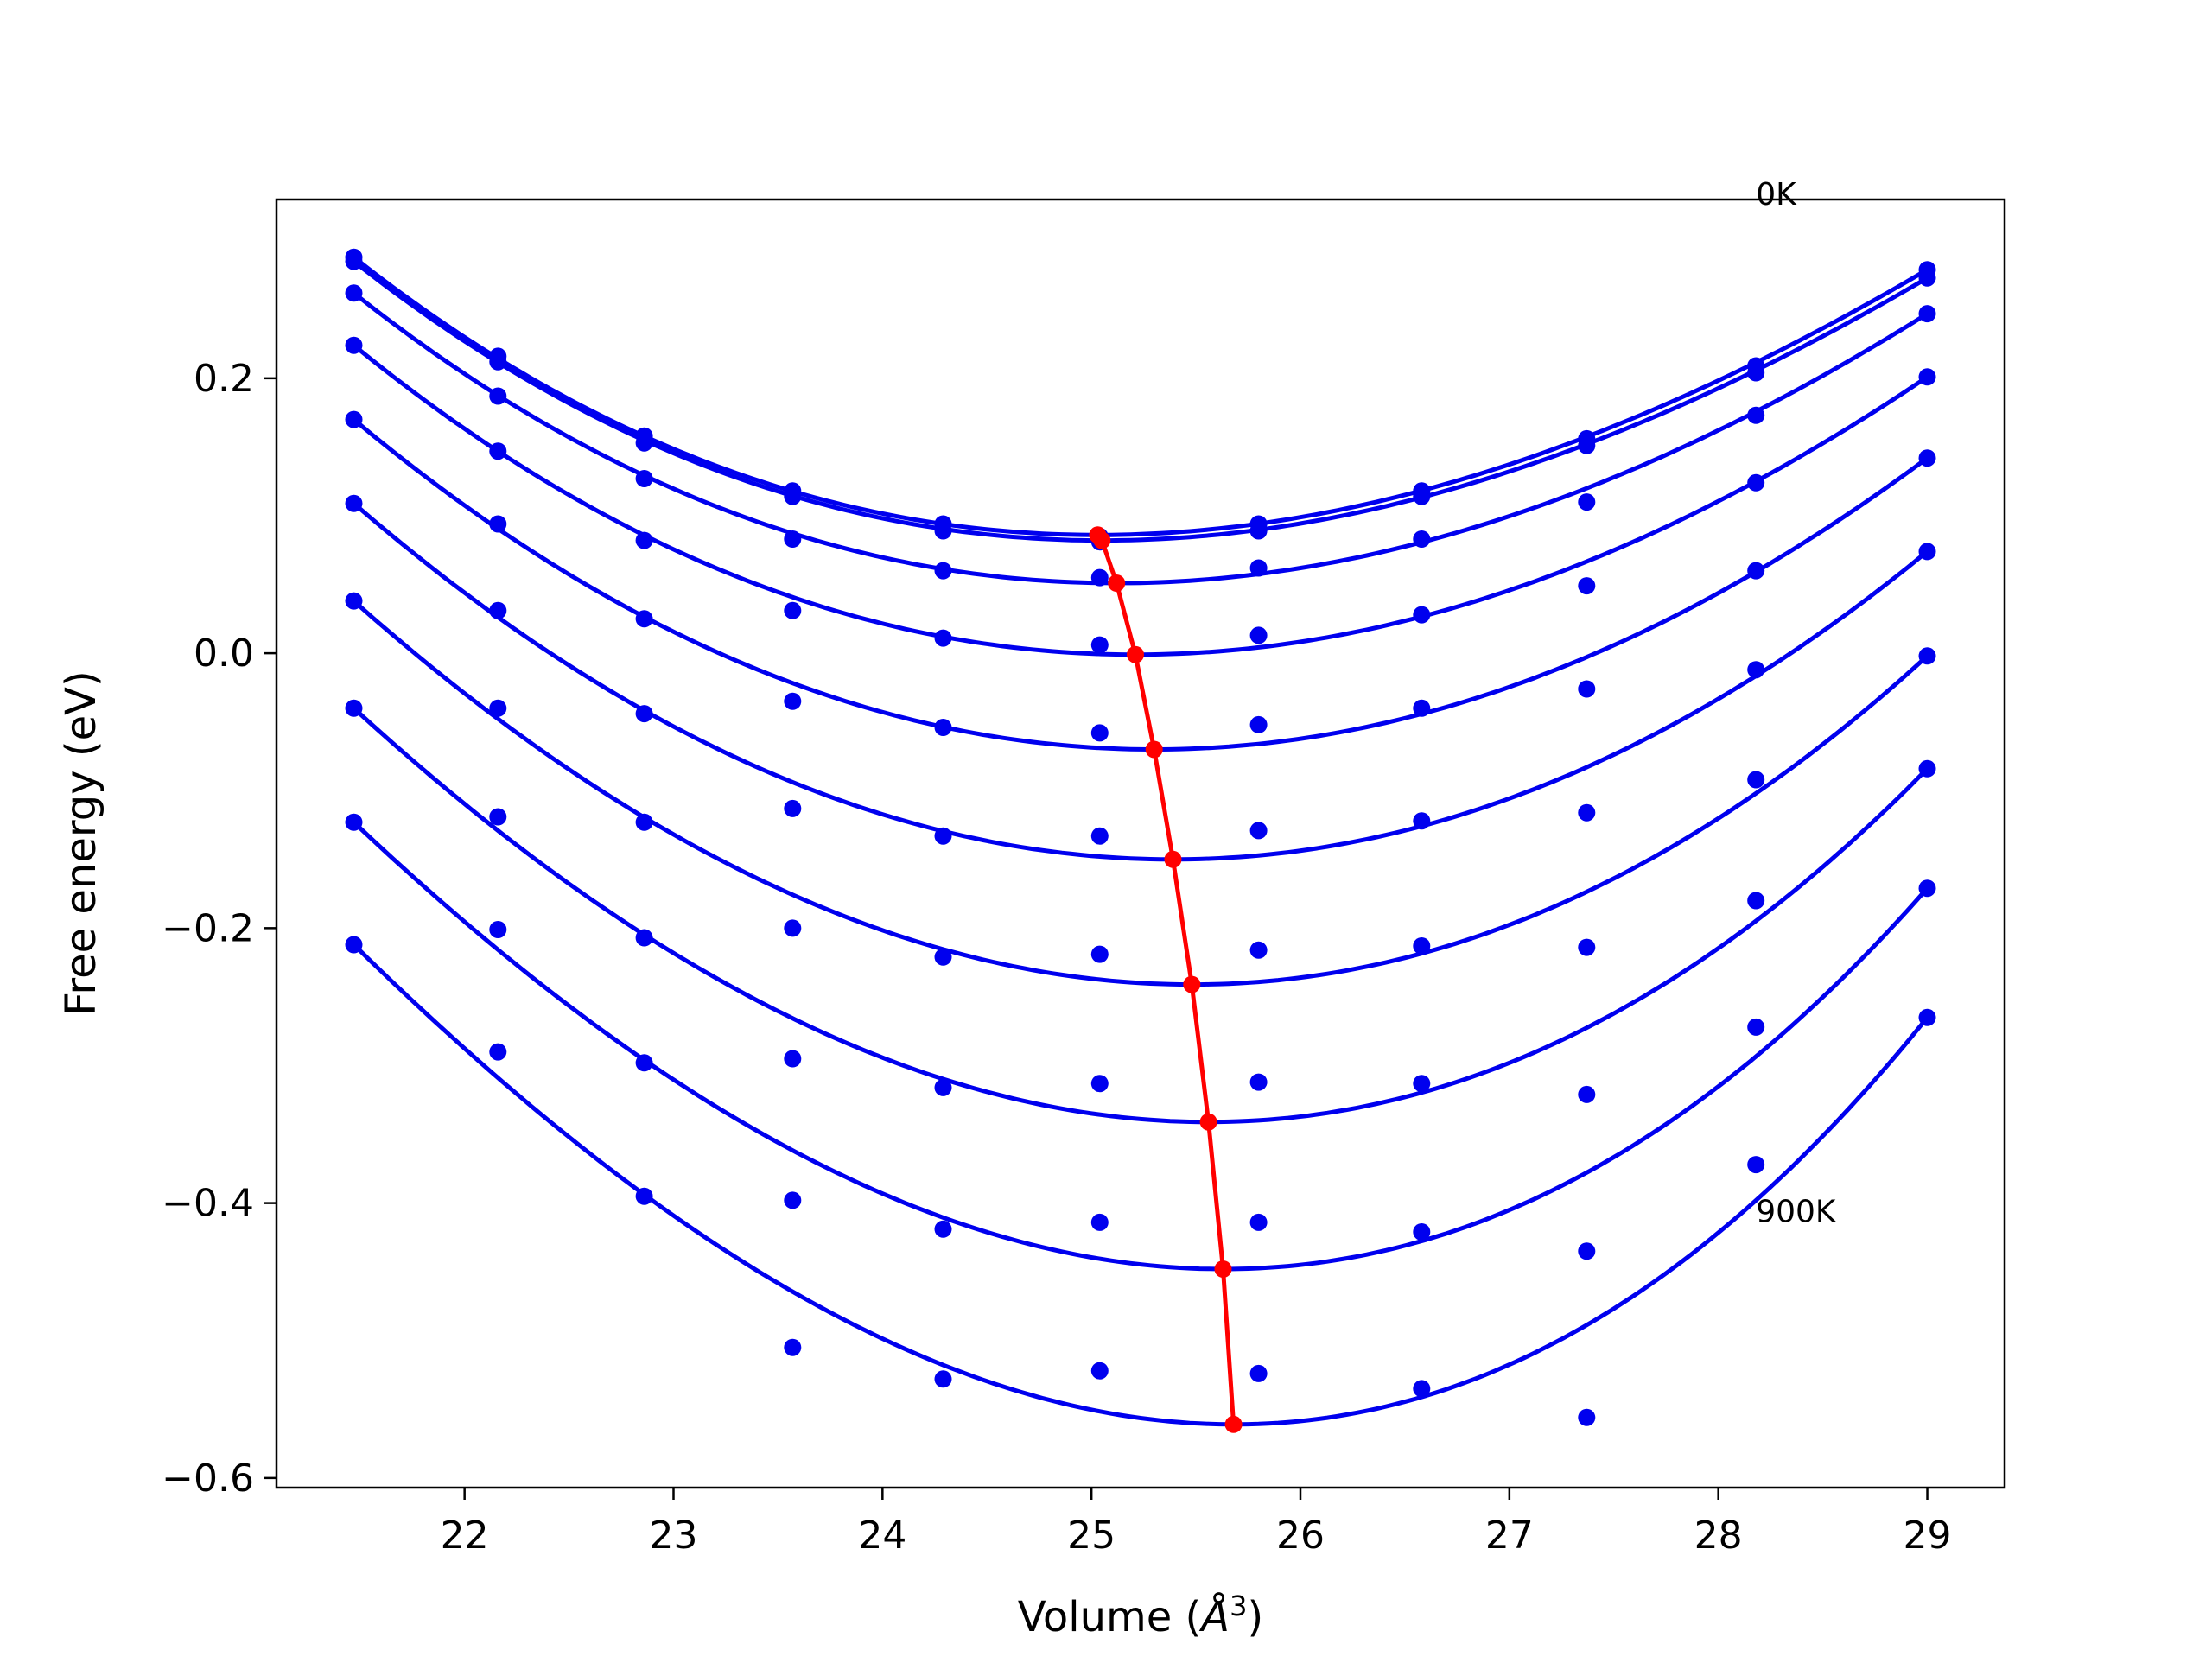 Image resolution: width=2212 pixels, height=1663 pixels. Describe the element at coordinates (208, 928) in the screenshot. I see `y-tick-label: −0.2` at that location.